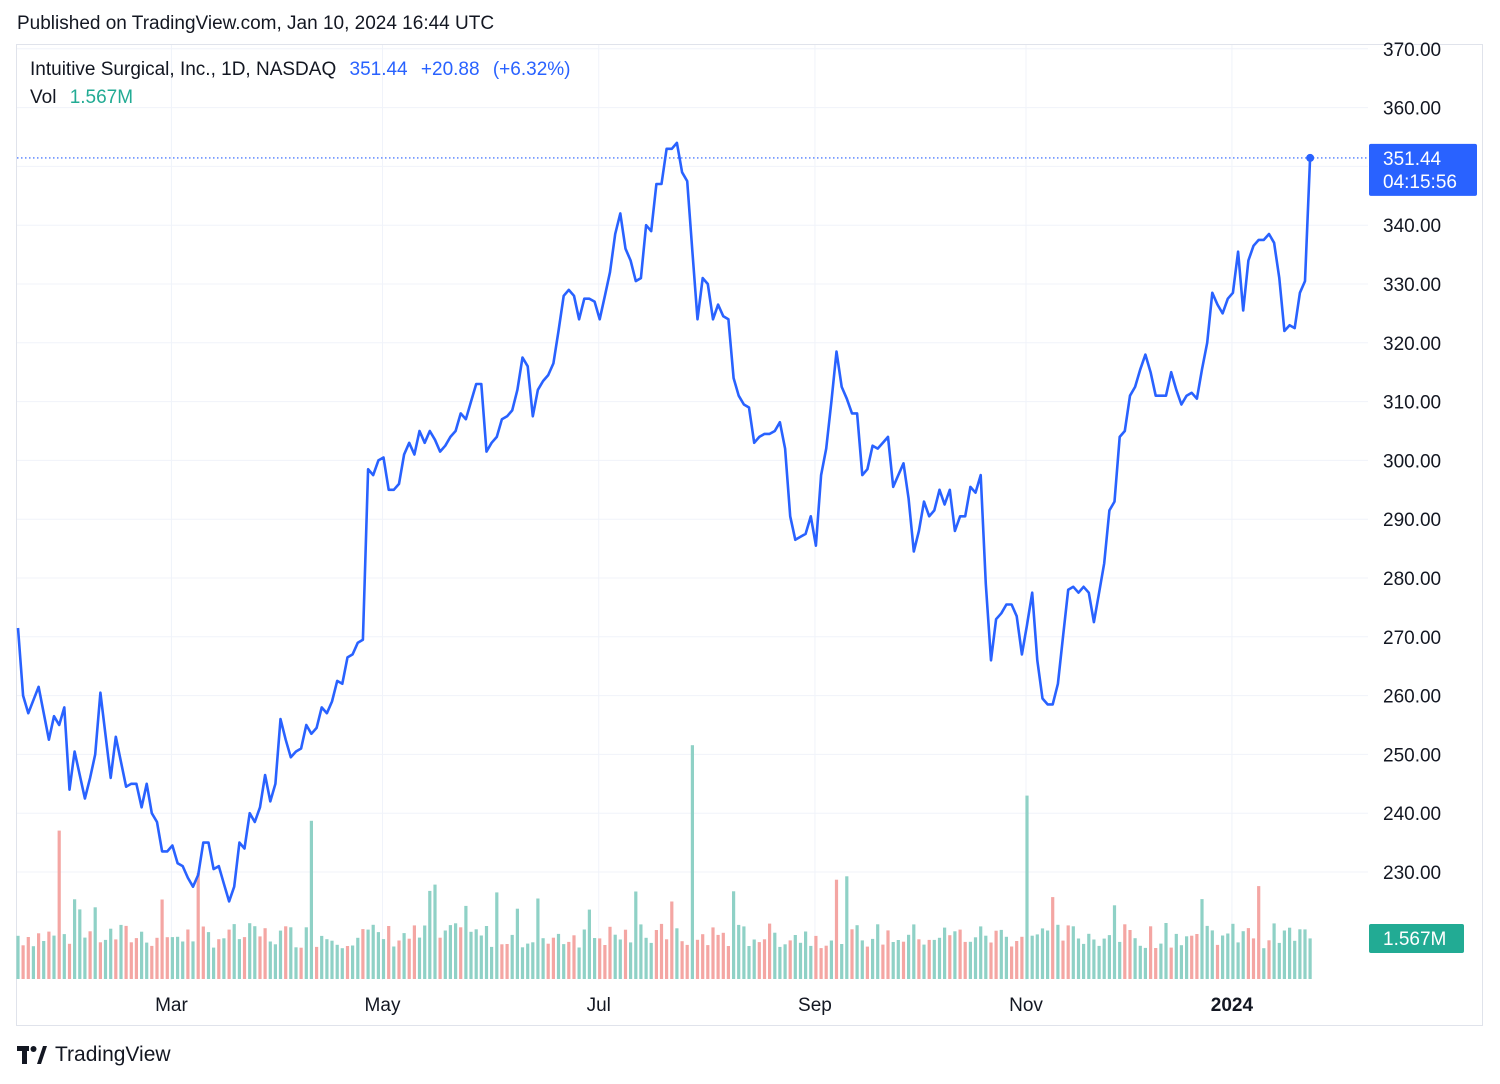 Image resolution: width=1500 pixels, height=1084 pixels. Describe the element at coordinates (450, 69) in the screenshot. I see `legend-change: +20.88` at that location.